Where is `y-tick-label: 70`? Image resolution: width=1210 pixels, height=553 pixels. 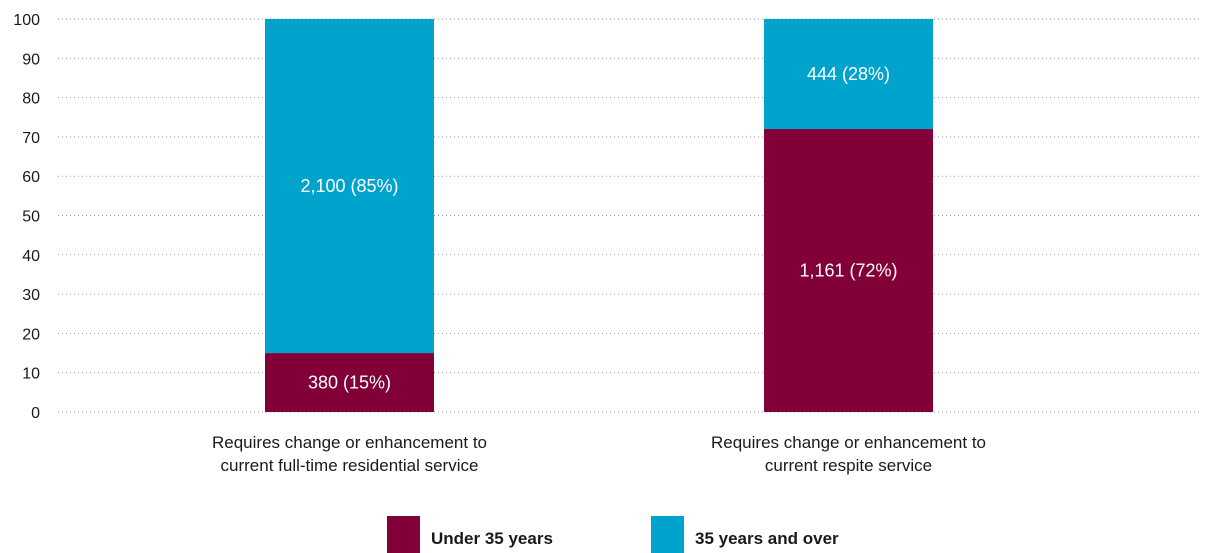 y-tick-label: 70 is located at coordinates (31, 138).